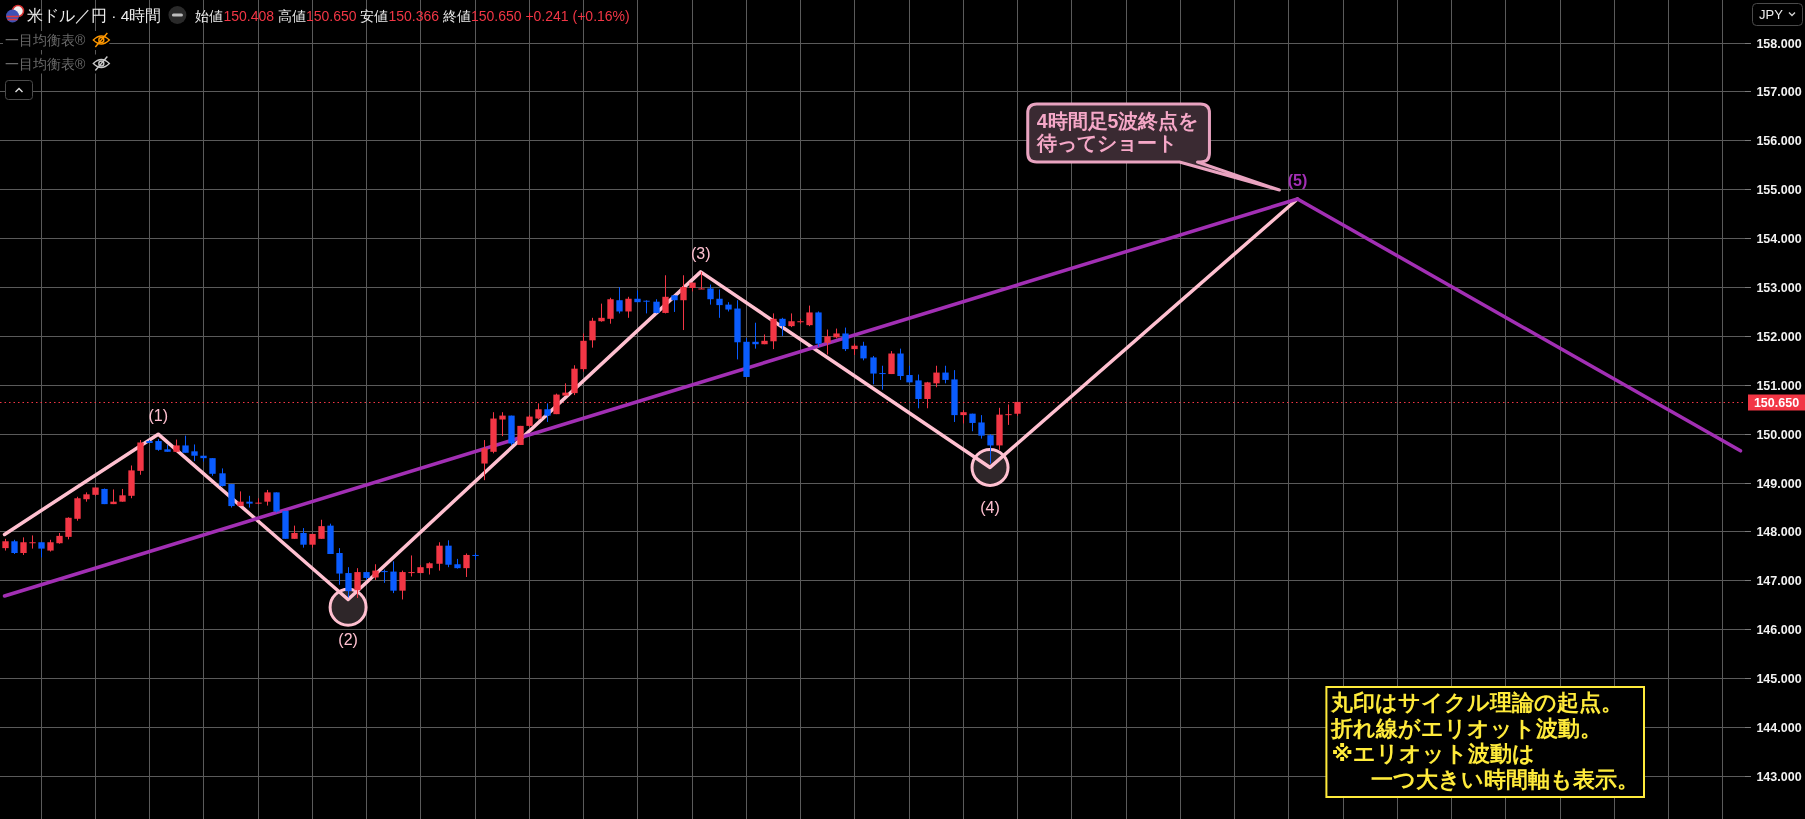  What do you see at coordinates (1779, 287) in the screenshot?
I see `y-tick-label: 153.000` at bounding box center [1779, 287].